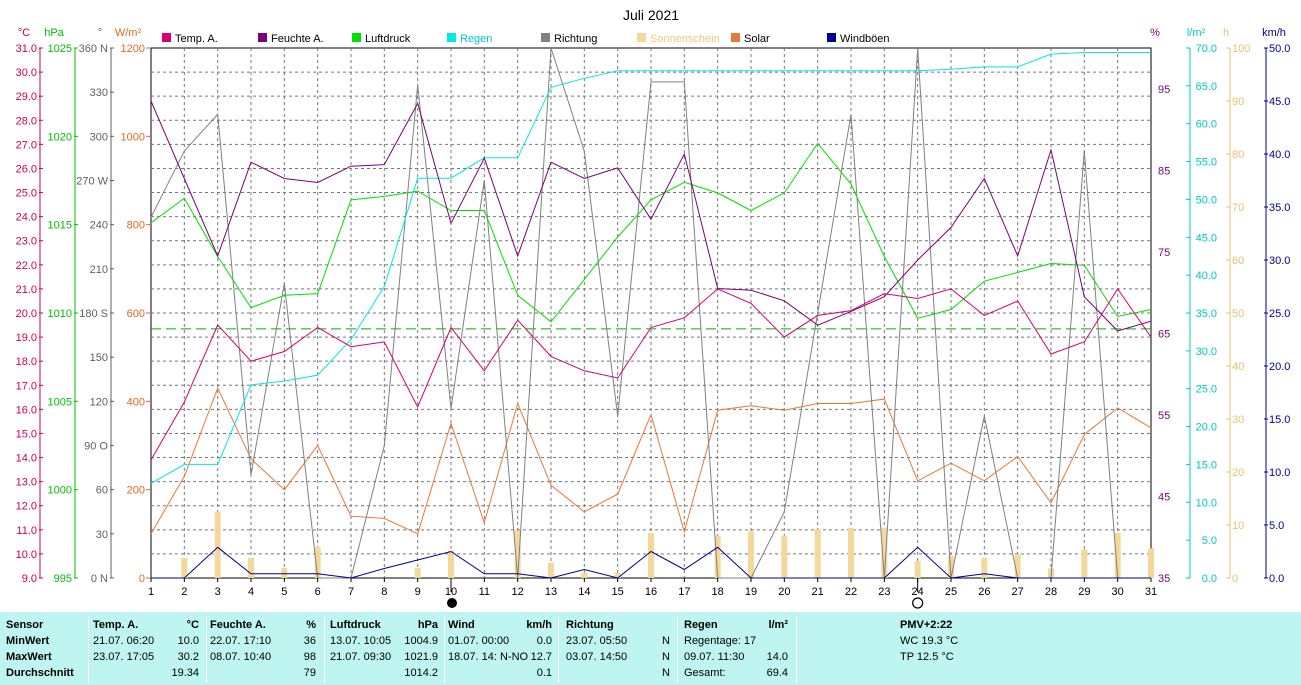 The height and width of the screenshot is (685, 1301). Describe the element at coordinates (418, 592) in the screenshot. I see `x-tick-label: 9` at that location.